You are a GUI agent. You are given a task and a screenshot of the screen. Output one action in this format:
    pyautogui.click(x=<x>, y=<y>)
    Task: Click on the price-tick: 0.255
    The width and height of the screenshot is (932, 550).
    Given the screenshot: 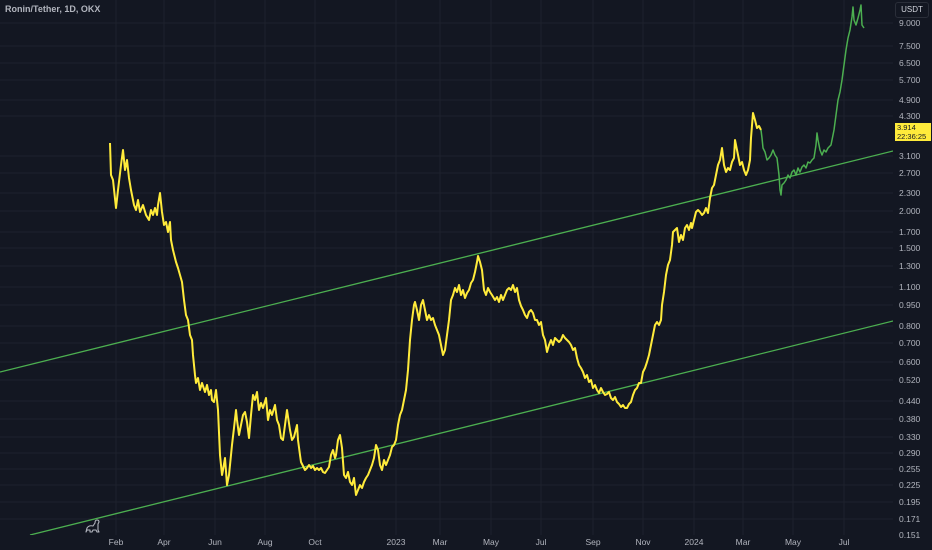 What is the action you would take?
    pyautogui.click(x=910, y=469)
    